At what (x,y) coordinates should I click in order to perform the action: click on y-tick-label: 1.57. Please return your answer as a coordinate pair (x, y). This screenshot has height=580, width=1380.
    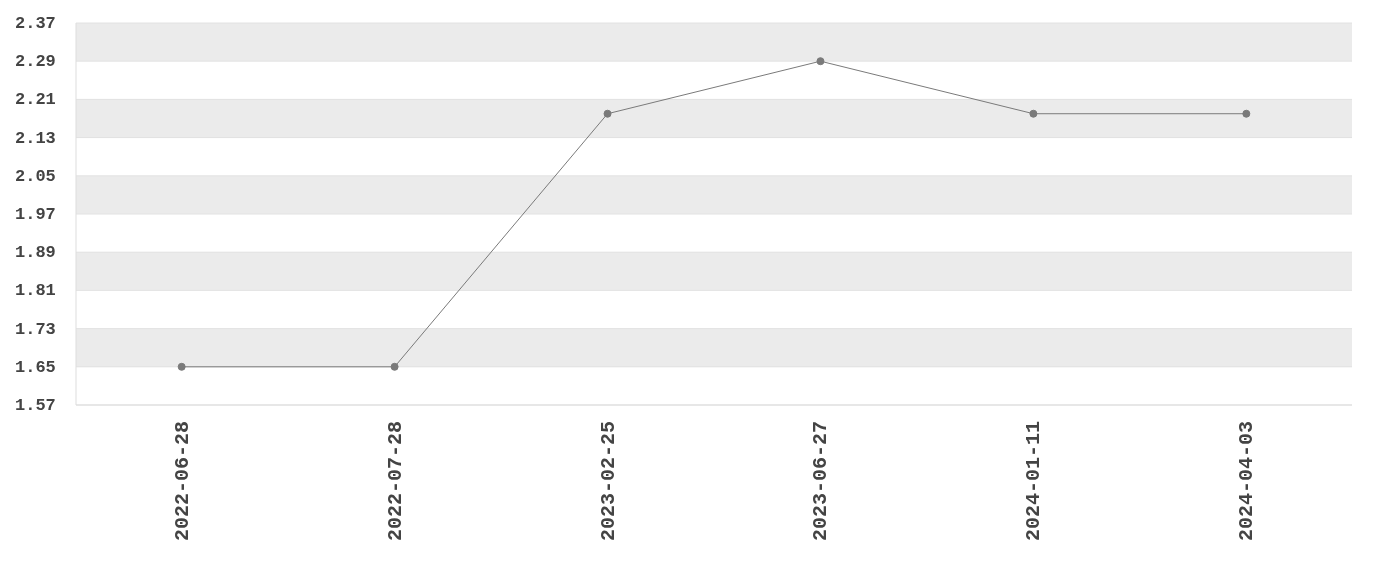
    Looking at the image, I should click on (35, 405).